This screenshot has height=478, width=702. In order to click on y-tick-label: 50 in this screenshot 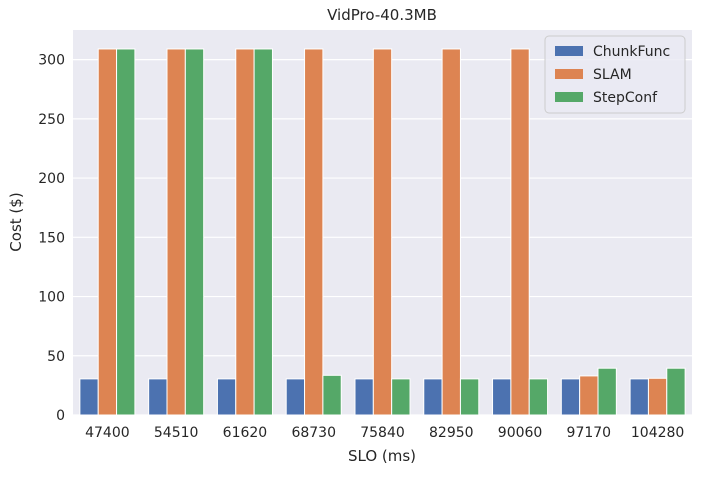, I will do `click(56, 357)`.